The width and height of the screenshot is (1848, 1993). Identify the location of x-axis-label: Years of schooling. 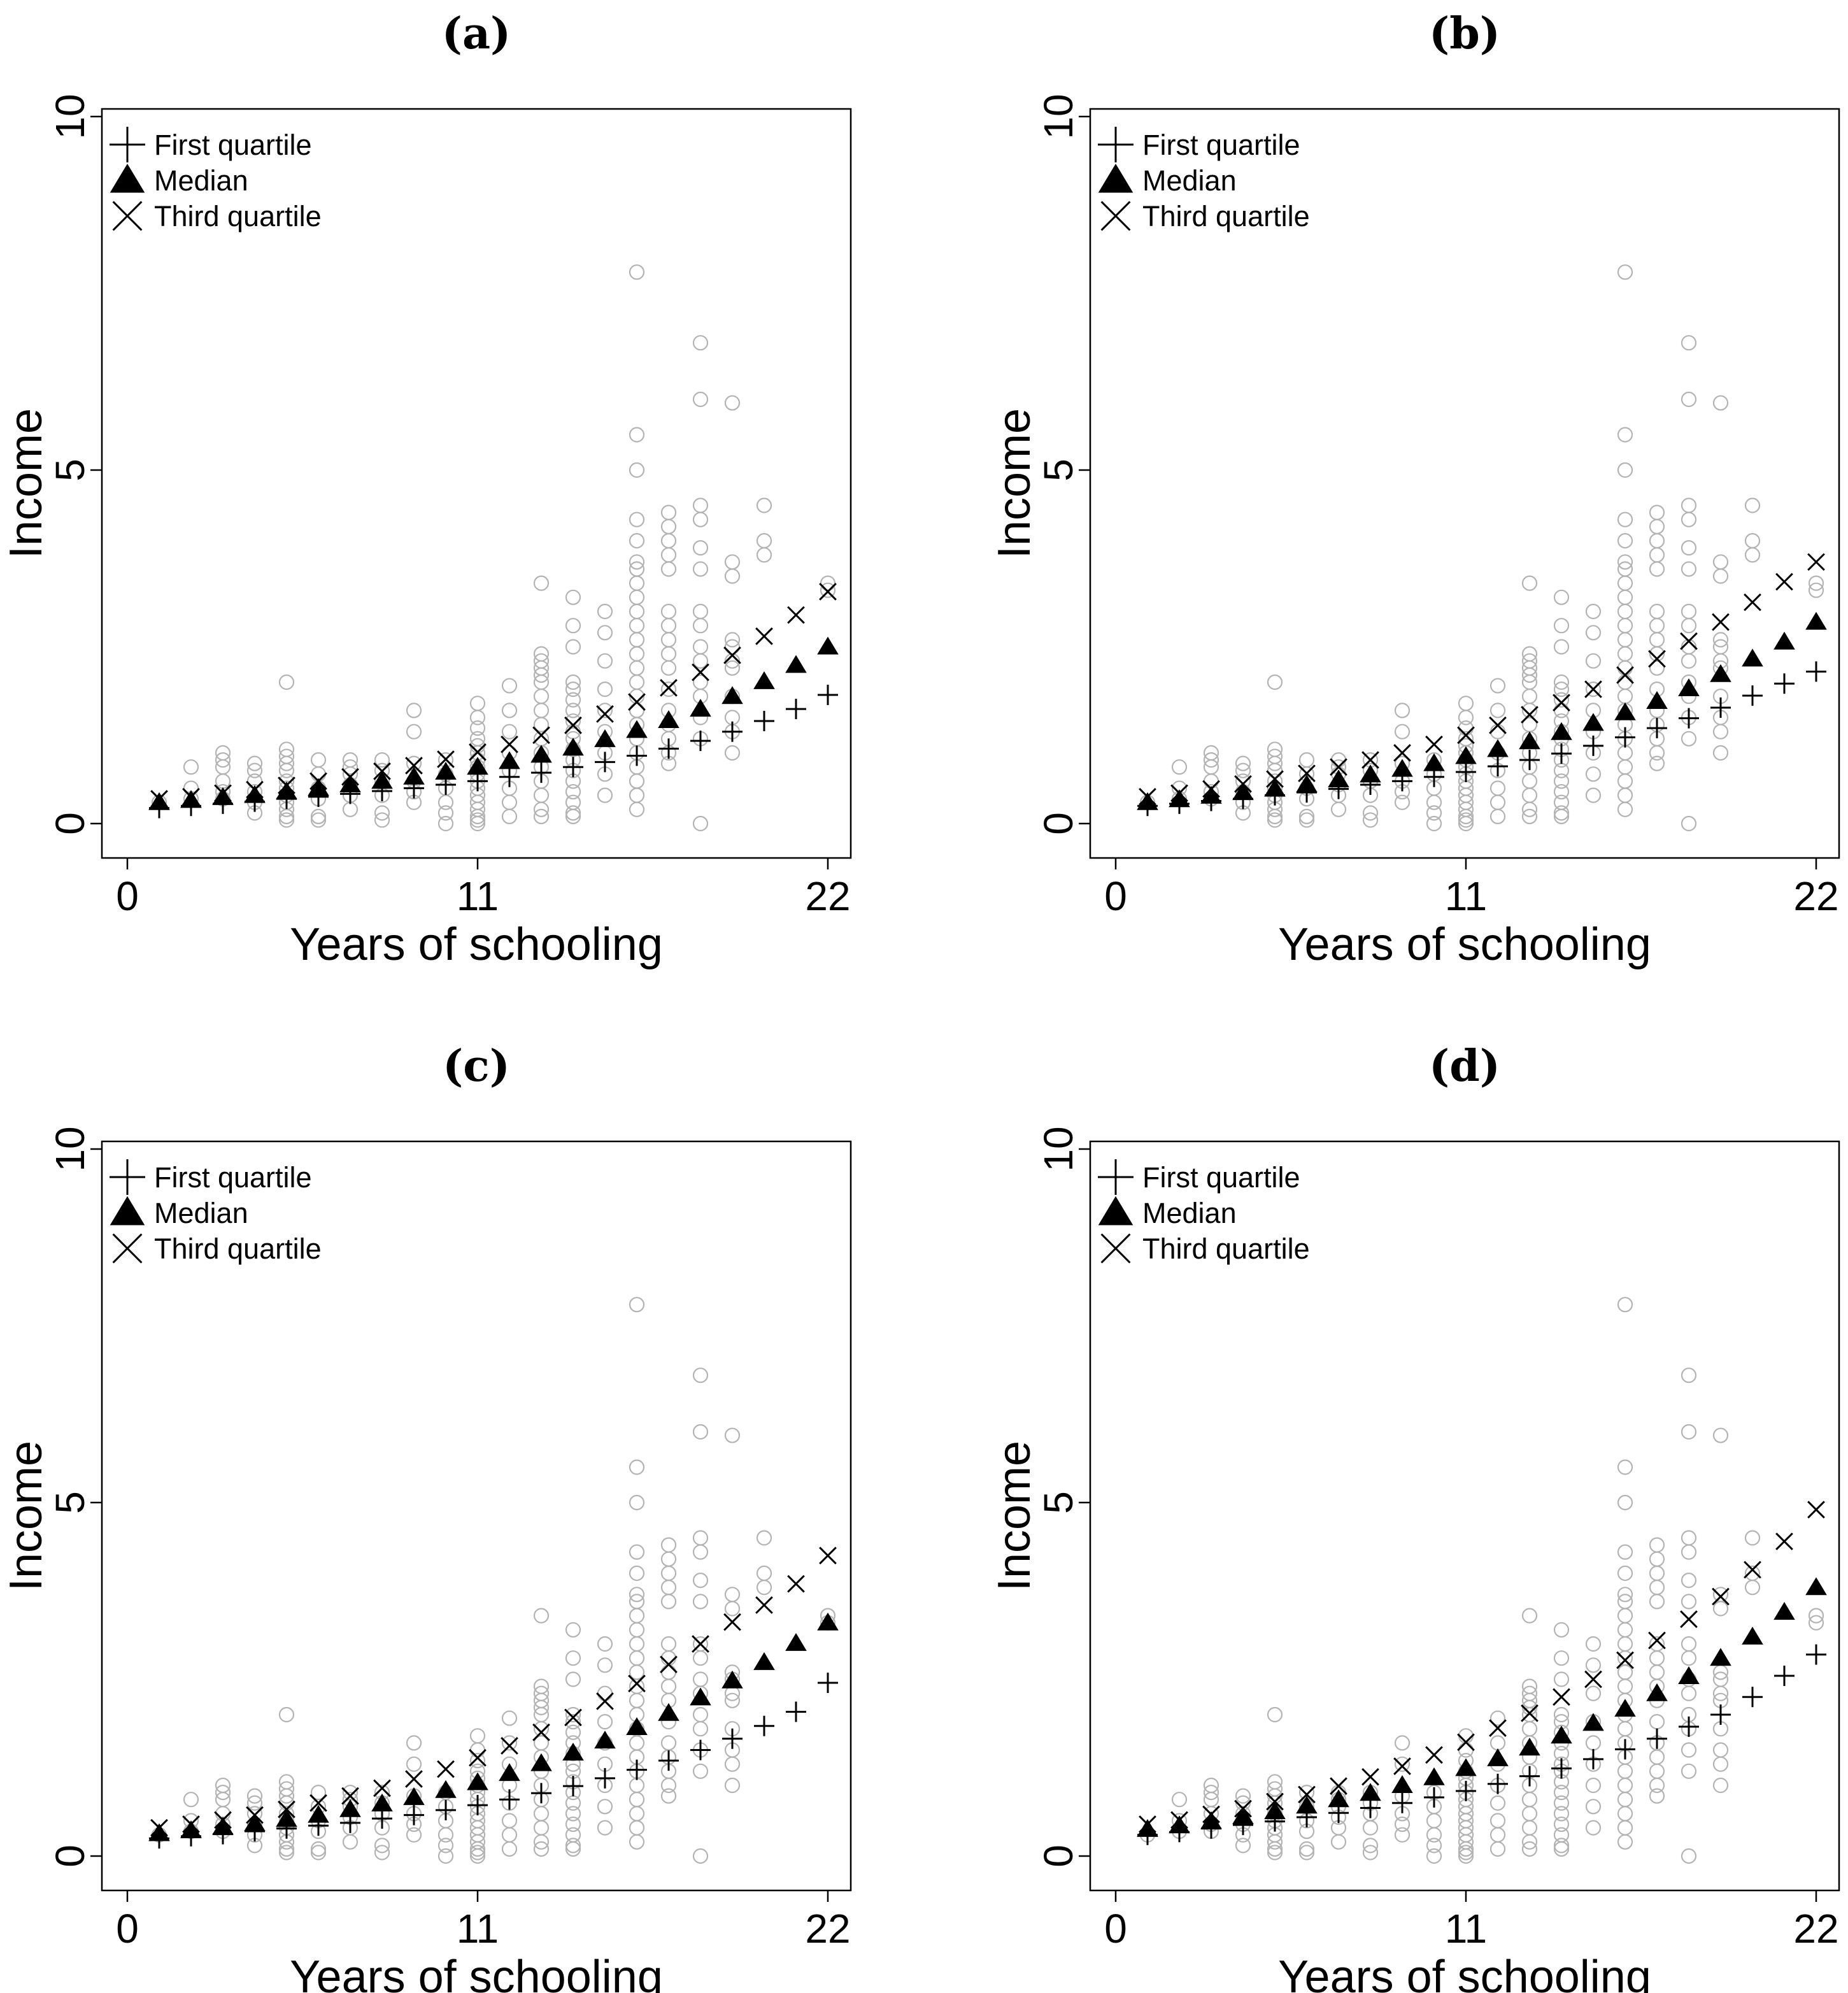
(1465, 1972).